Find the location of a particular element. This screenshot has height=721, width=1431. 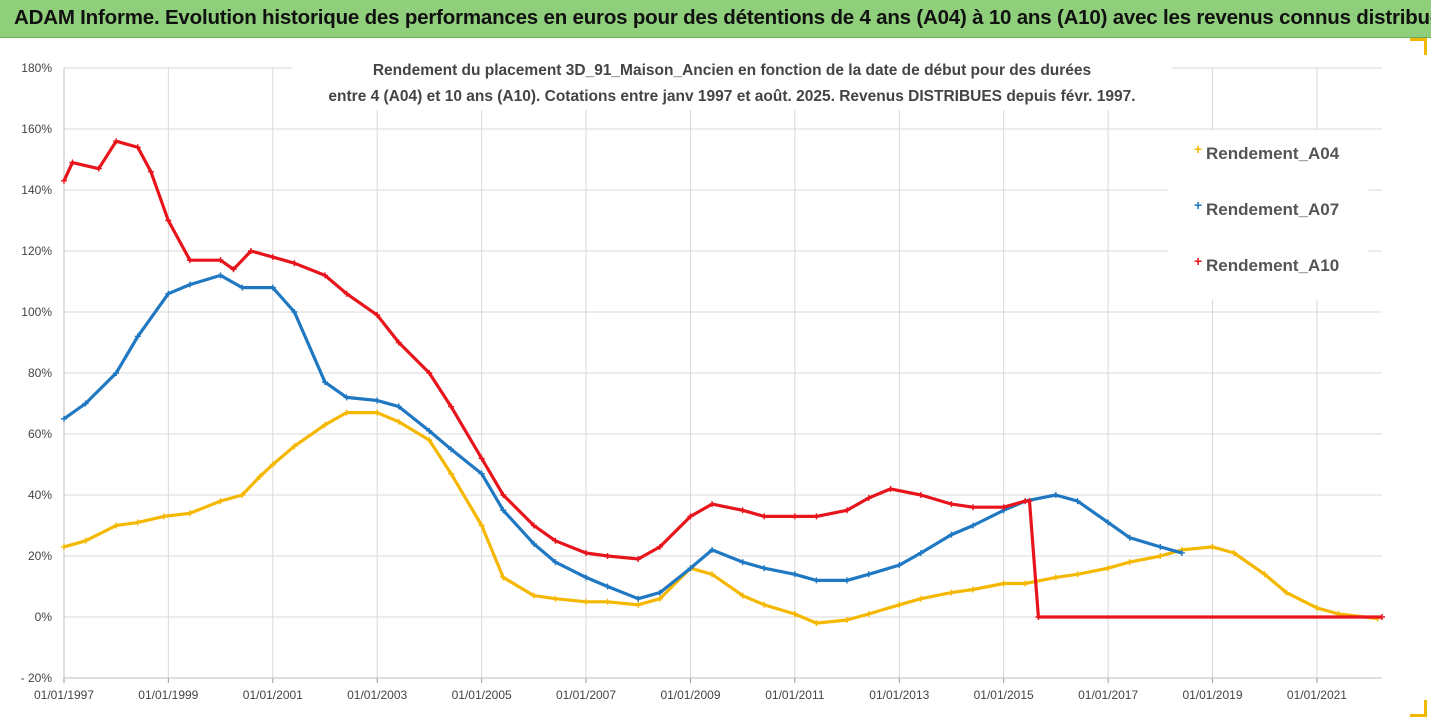

x-tick-label: 01/01/2019 is located at coordinates (1212, 695).